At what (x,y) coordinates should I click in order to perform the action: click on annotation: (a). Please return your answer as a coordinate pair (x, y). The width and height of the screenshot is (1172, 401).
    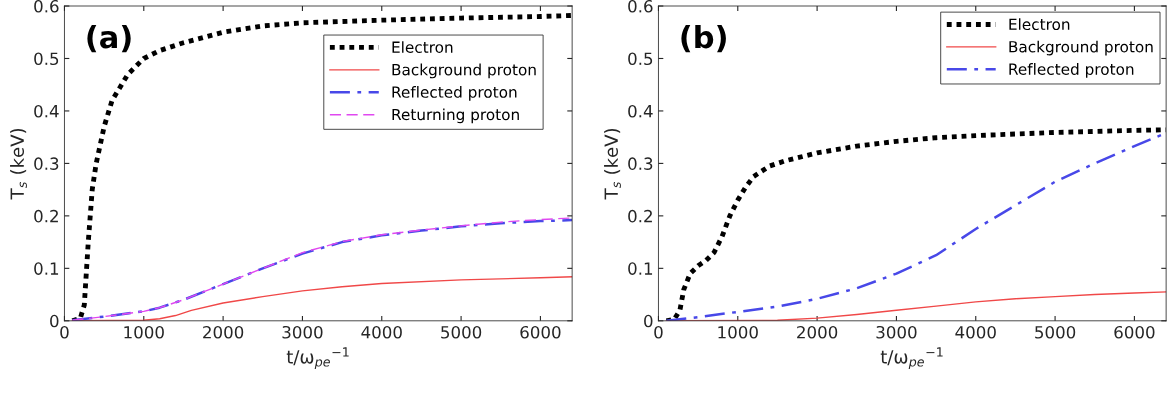
    Looking at the image, I should click on (109, 38).